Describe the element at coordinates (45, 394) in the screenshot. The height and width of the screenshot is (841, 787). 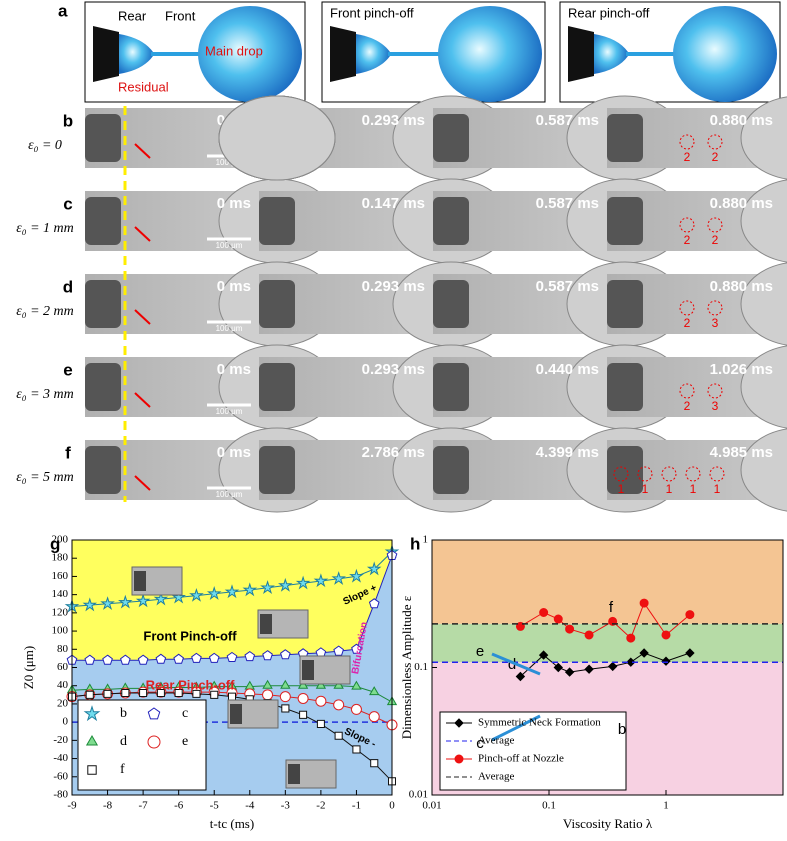
I see `row-condition: ε₀ = 3 mm` at that location.